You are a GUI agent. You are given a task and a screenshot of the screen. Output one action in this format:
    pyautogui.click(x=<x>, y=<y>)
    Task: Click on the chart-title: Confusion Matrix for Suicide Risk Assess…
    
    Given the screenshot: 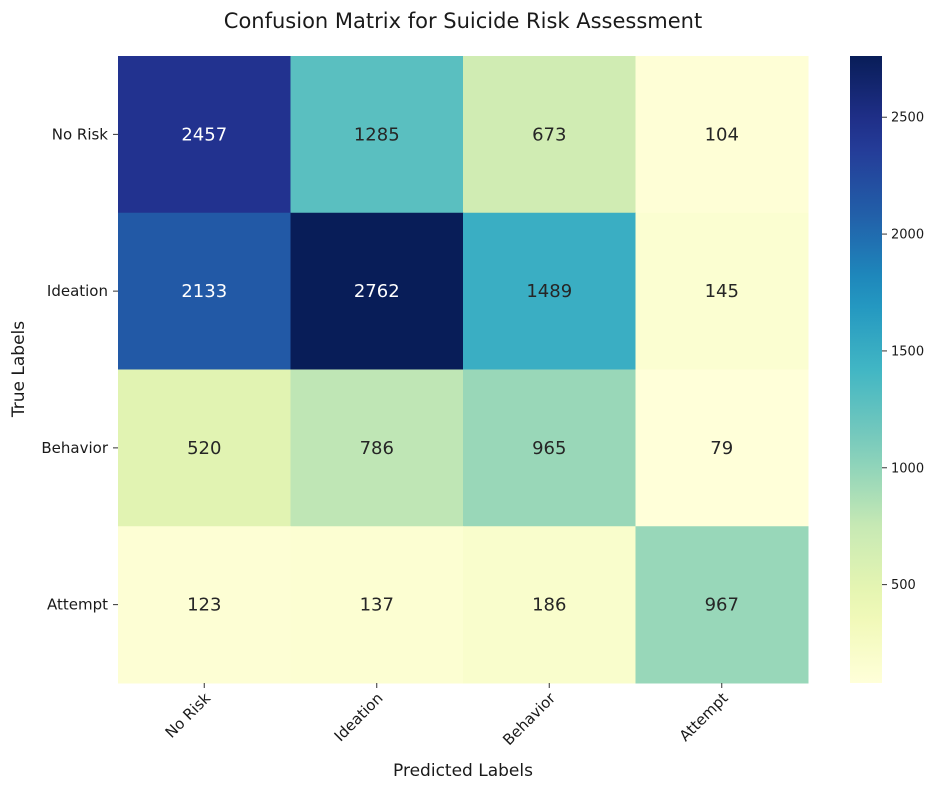 What is the action you would take?
    pyautogui.click(x=463, y=21)
    